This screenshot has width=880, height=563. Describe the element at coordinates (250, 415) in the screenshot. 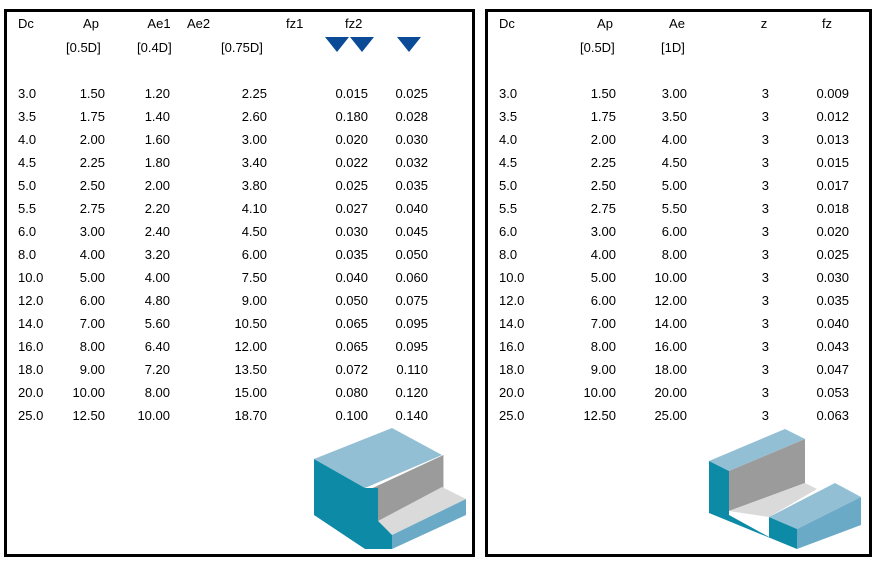

I see `cell-ae2: 18.70` at that location.